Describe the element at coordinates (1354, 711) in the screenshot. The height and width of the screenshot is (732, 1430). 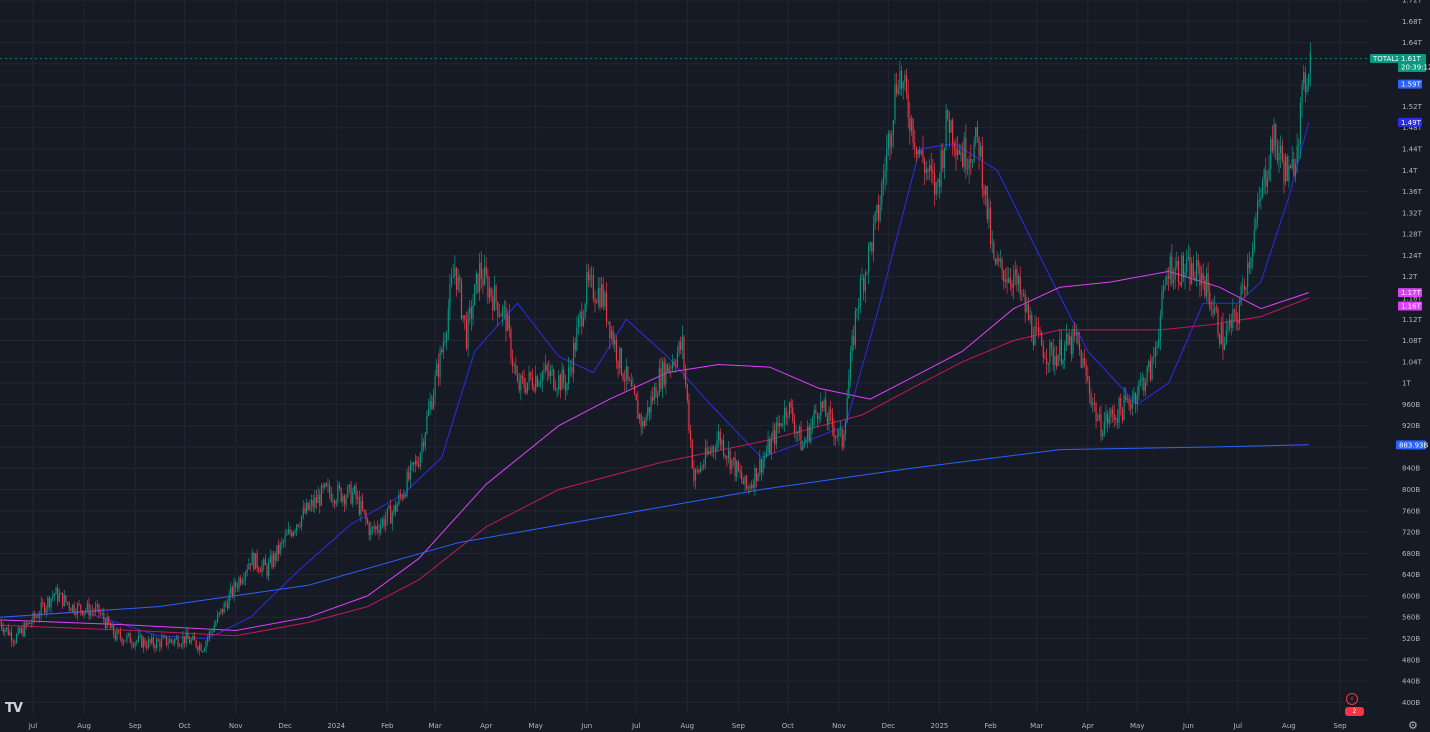
I see `events-badge: 2` at that location.